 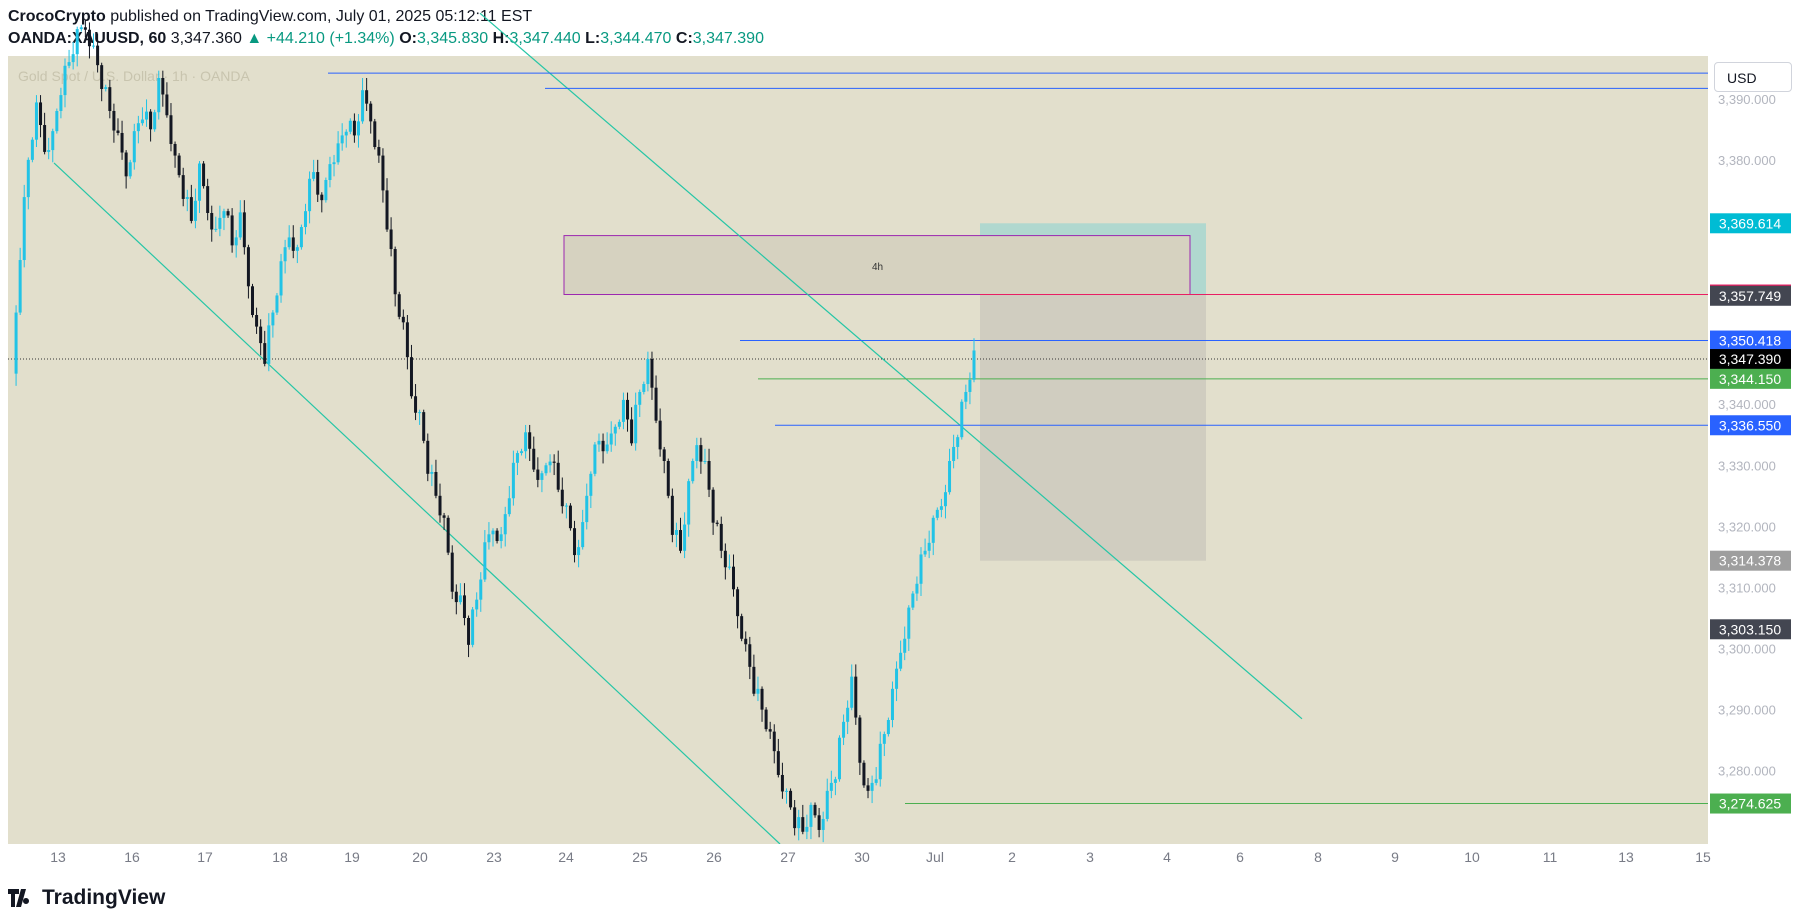 I want to click on drawing-zones: 4h, so click(x=884, y=392).